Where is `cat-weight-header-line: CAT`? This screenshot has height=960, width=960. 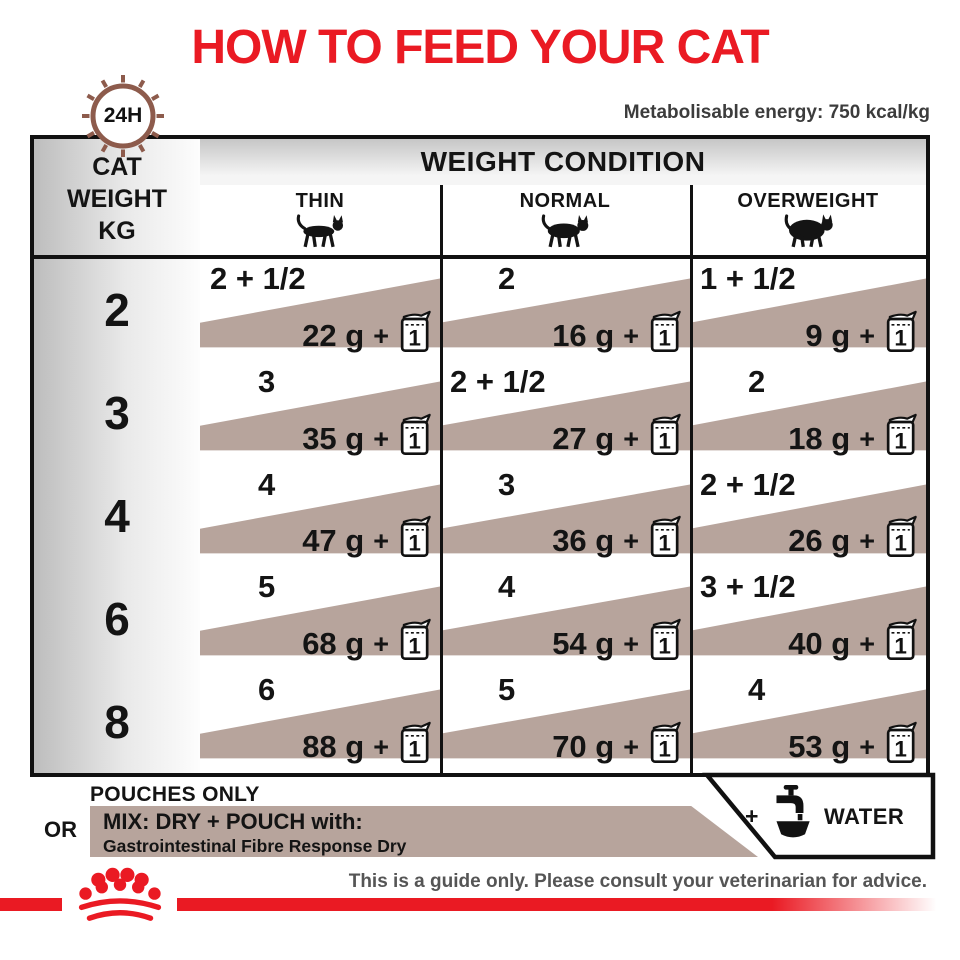 cat-weight-header-line: CAT is located at coordinates (117, 167).